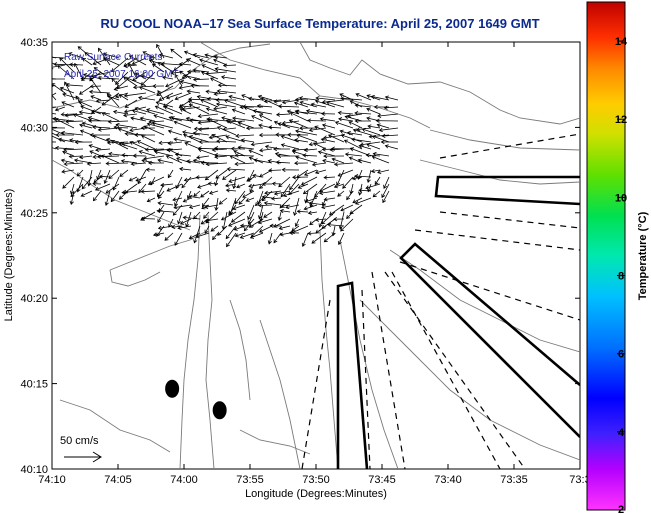  What do you see at coordinates (621, 198) in the screenshot?
I see `colorbar-tick-label: 10` at bounding box center [621, 198].